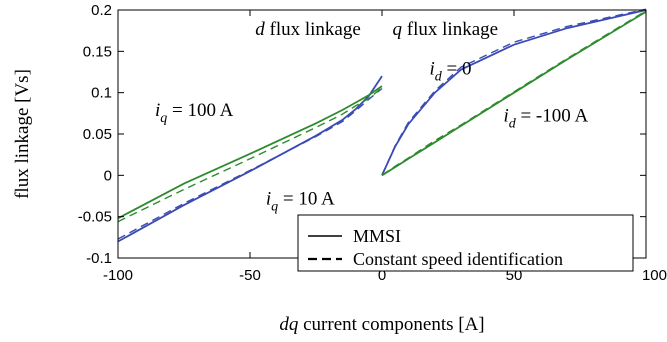 This screenshot has height=342, width=667. I want to click on y-tick-label: 0.1, so click(101, 93).